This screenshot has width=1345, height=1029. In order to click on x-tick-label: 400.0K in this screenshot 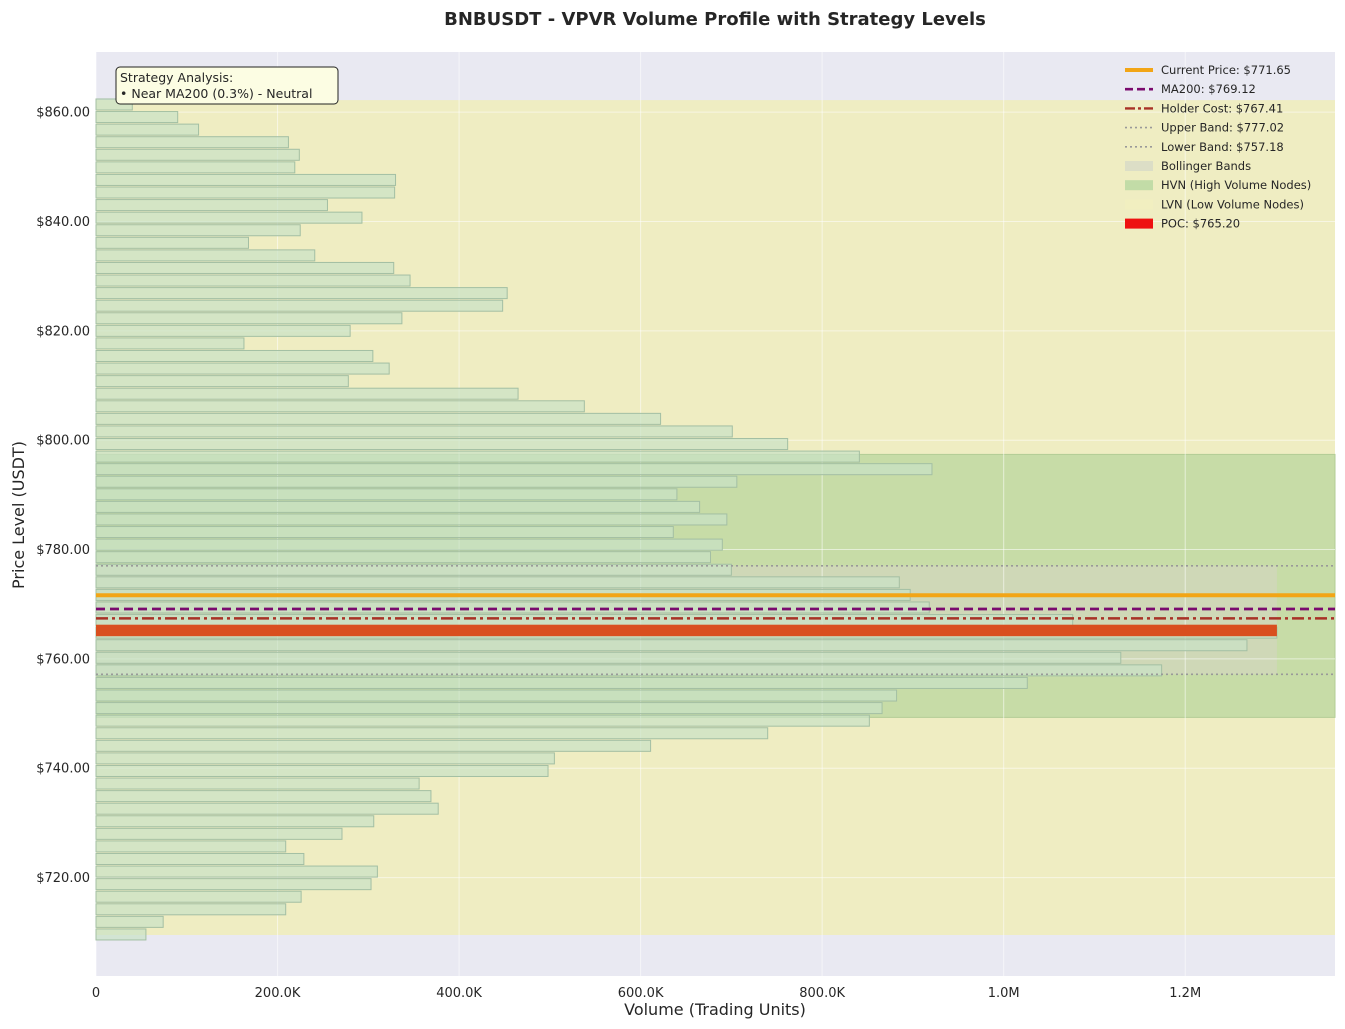, I will do `click(459, 993)`.